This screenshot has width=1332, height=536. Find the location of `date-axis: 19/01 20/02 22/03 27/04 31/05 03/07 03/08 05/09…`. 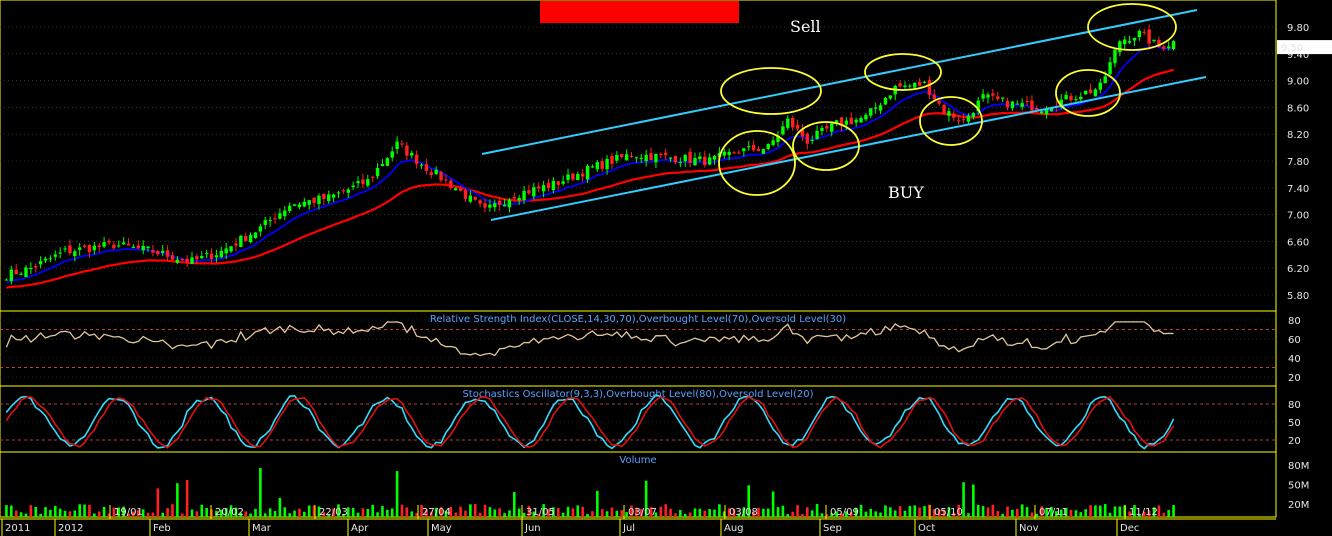

date-axis: 19/01 20/02 22/03 27/04 31/05 03/07 03/08 05/09… is located at coordinates (638, 520).